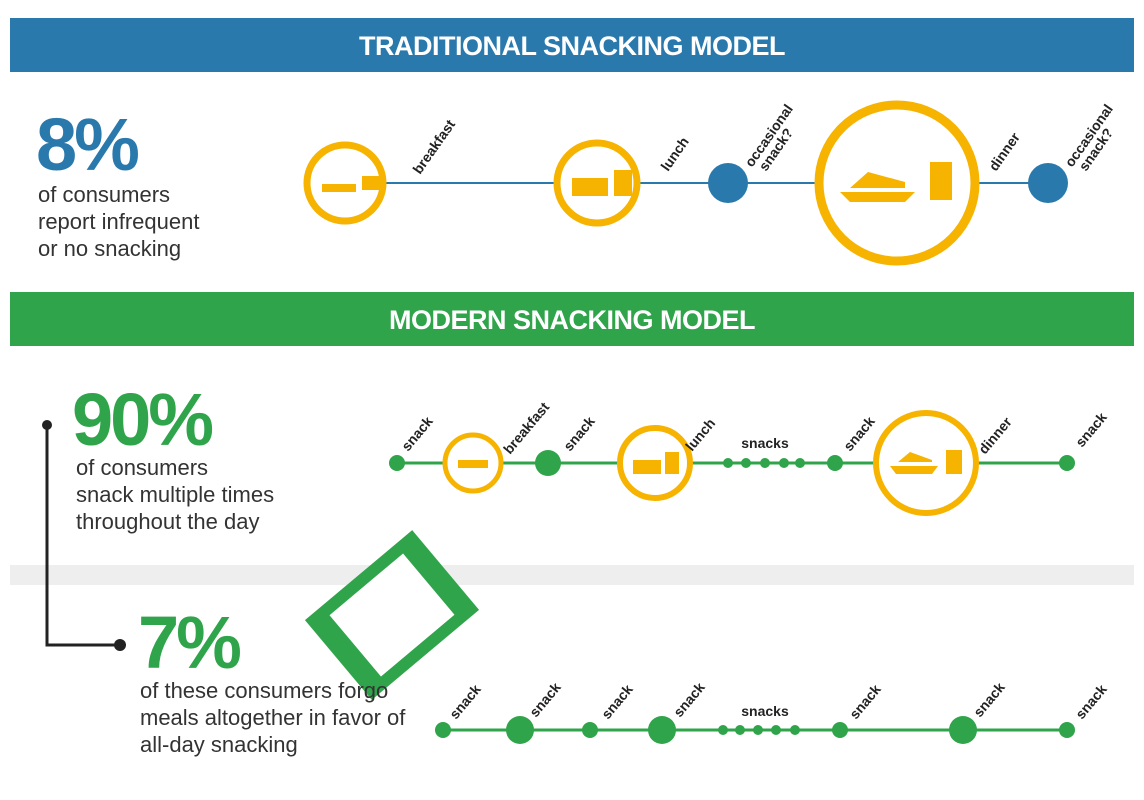 This screenshot has width=1144, height=800. What do you see at coordinates (273, 717) in the screenshot?
I see `description: meals altogether in favor of` at bounding box center [273, 717].